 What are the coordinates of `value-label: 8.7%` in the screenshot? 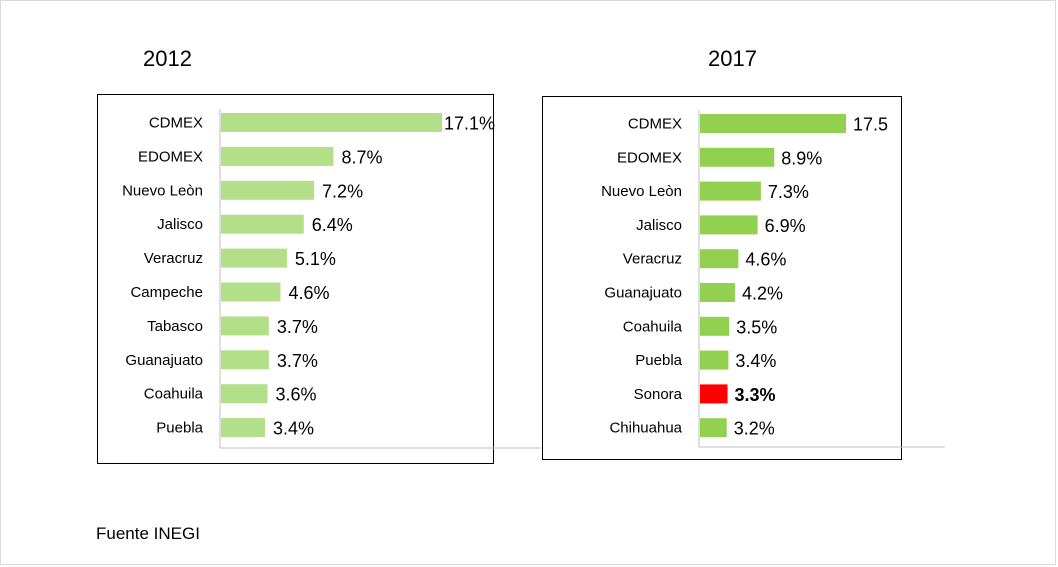 It's located at (361, 157).